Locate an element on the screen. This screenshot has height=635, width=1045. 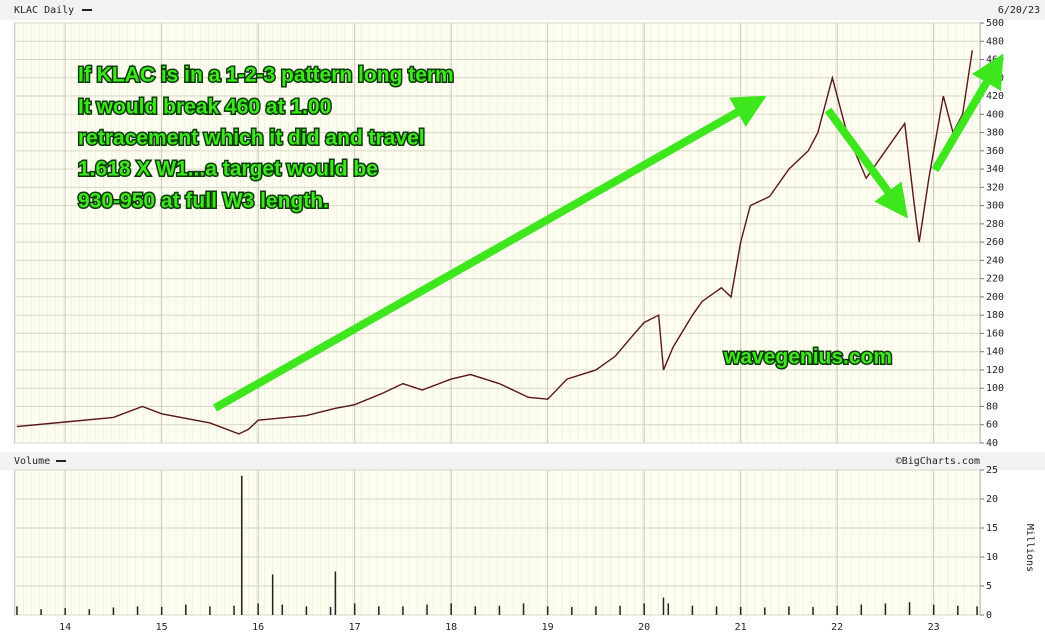
y-tick-label: 180 is located at coordinates (995, 315).